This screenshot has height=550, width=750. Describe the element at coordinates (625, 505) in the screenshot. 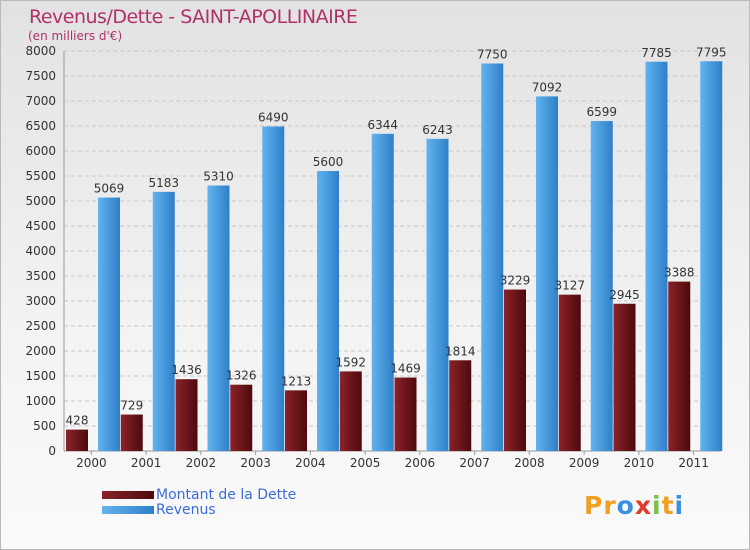

I see `logo-letter: o` at that location.